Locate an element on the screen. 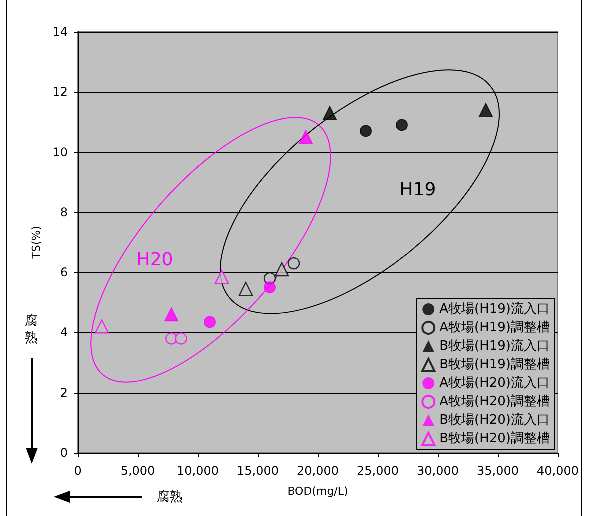  y-tick-label: 8 is located at coordinates (64, 212).